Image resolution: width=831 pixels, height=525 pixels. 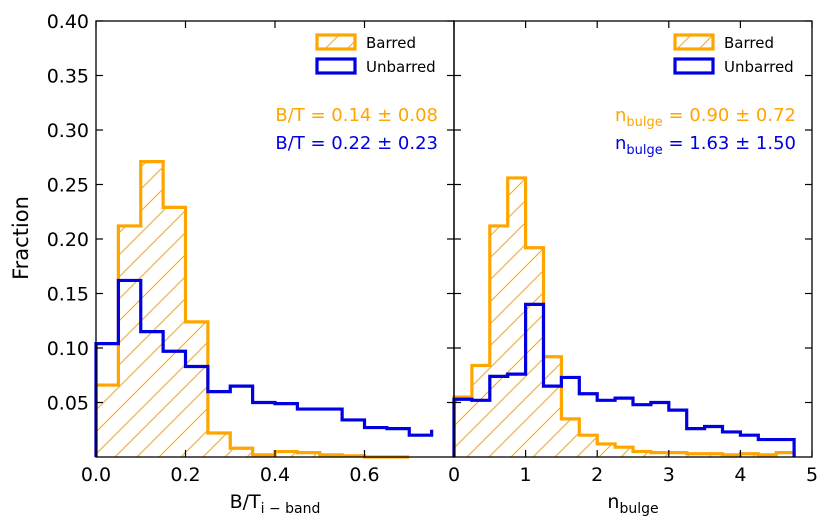 What do you see at coordinates (356, 115) in the screenshot?
I see `stat-annotation-barred-left: B/T = 0.14 ± 0.08` at bounding box center [356, 115].